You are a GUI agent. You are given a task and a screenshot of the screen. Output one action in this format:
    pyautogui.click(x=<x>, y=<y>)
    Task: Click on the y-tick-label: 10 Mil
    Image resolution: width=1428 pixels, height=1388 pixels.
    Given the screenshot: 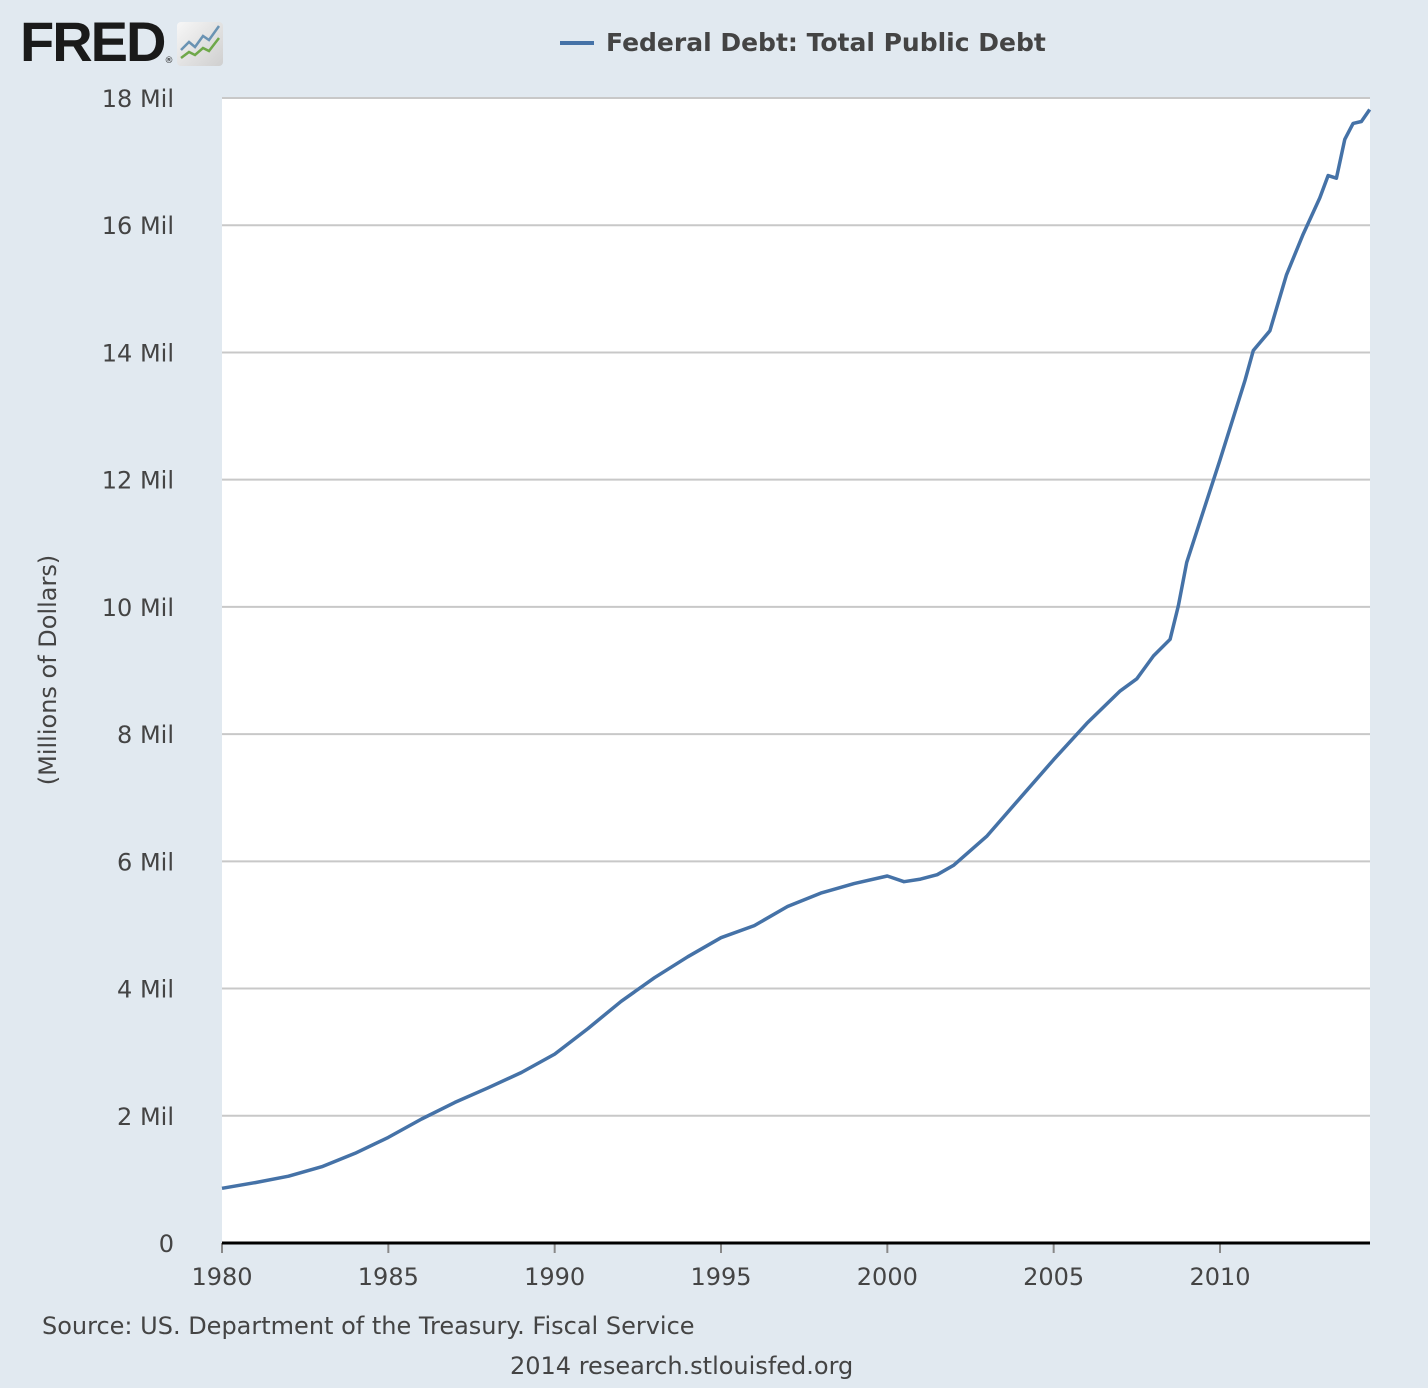 What is the action you would take?
    pyautogui.click(x=138, y=608)
    